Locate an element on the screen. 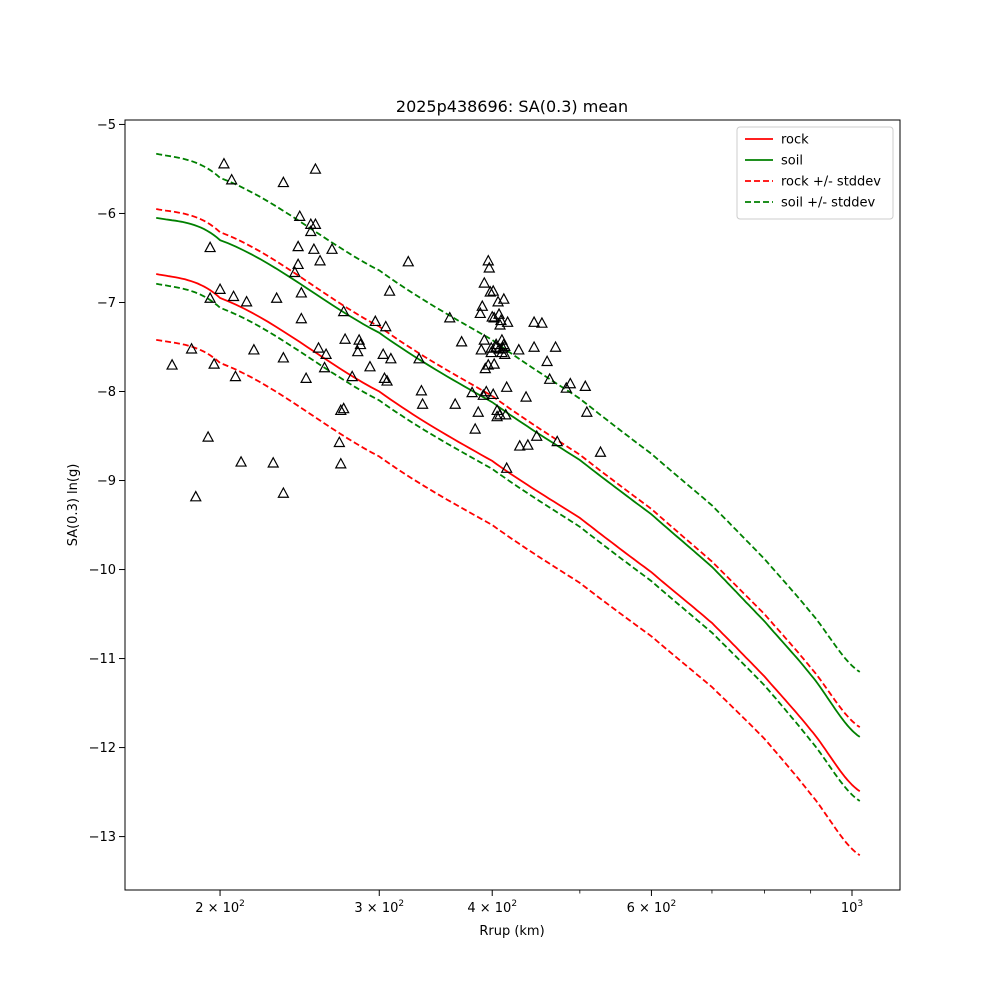 The image size is (1000, 1000). x-tick-label: 6 × 102 is located at coordinates (652, 907).